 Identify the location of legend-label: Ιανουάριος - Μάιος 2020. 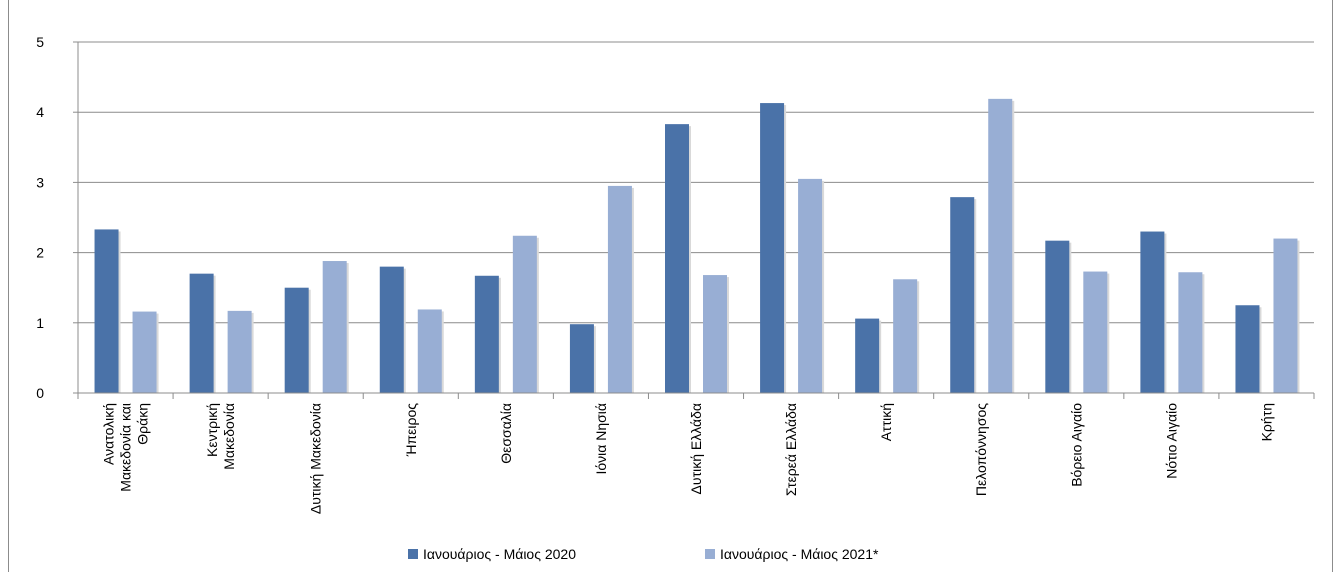
(499, 554).